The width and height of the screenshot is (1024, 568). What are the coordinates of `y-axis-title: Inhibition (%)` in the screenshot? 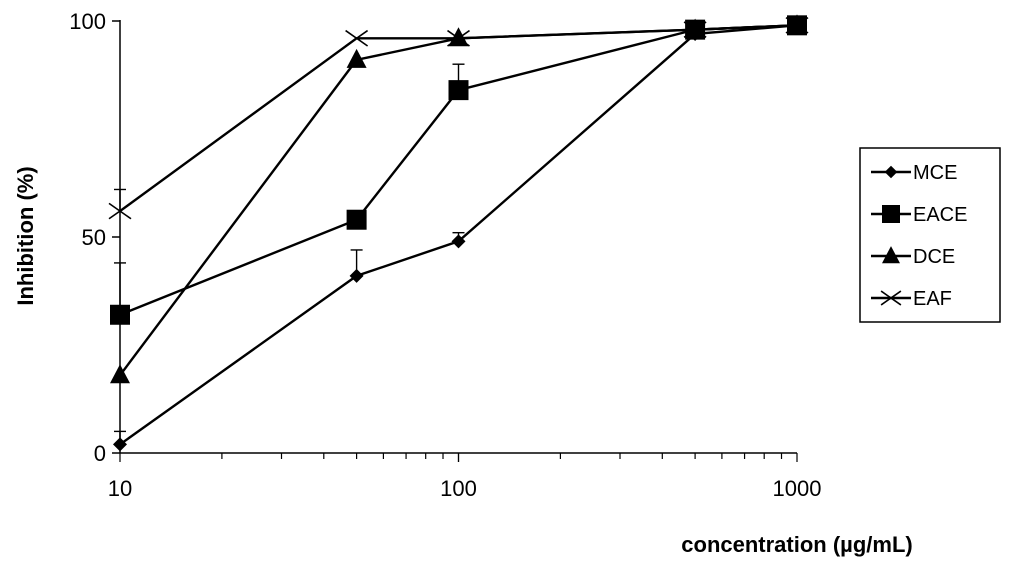 It's located at (25, 235).